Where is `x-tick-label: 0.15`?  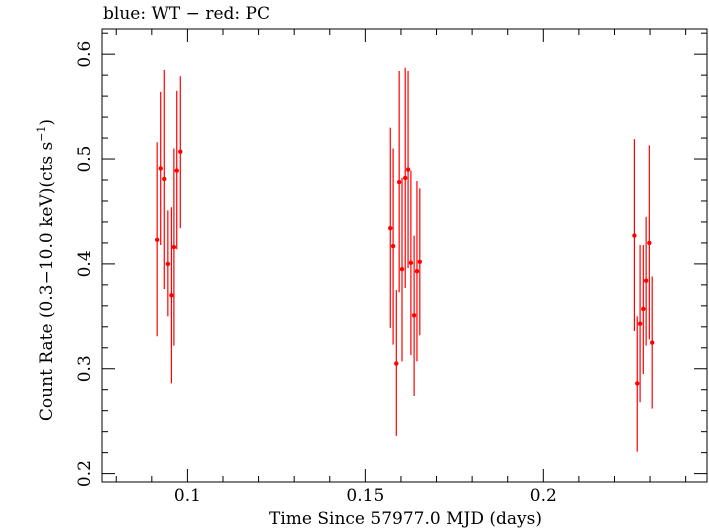
x-tick-label: 0.15 is located at coordinates (365, 496).